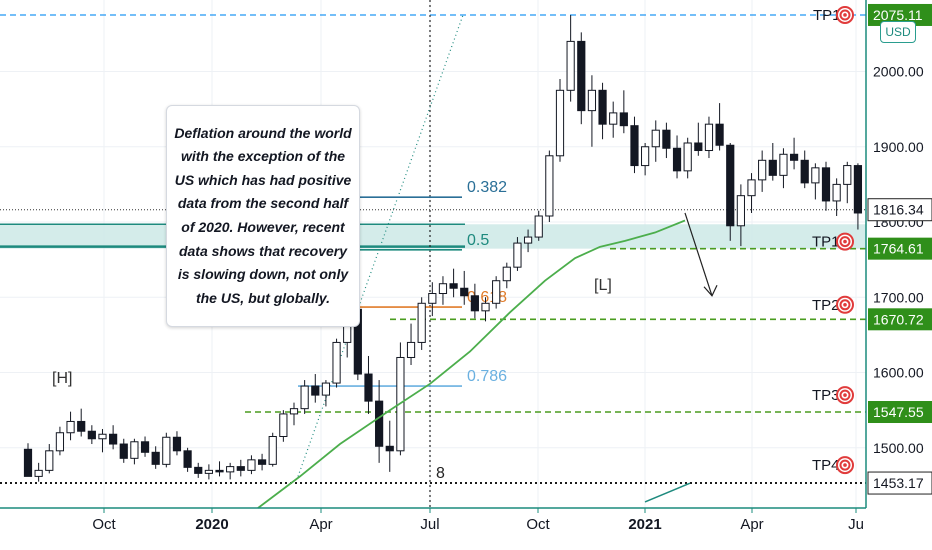 The image size is (932, 550). What do you see at coordinates (826, 395) in the screenshot?
I see `target-label: TP3` at bounding box center [826, 395].